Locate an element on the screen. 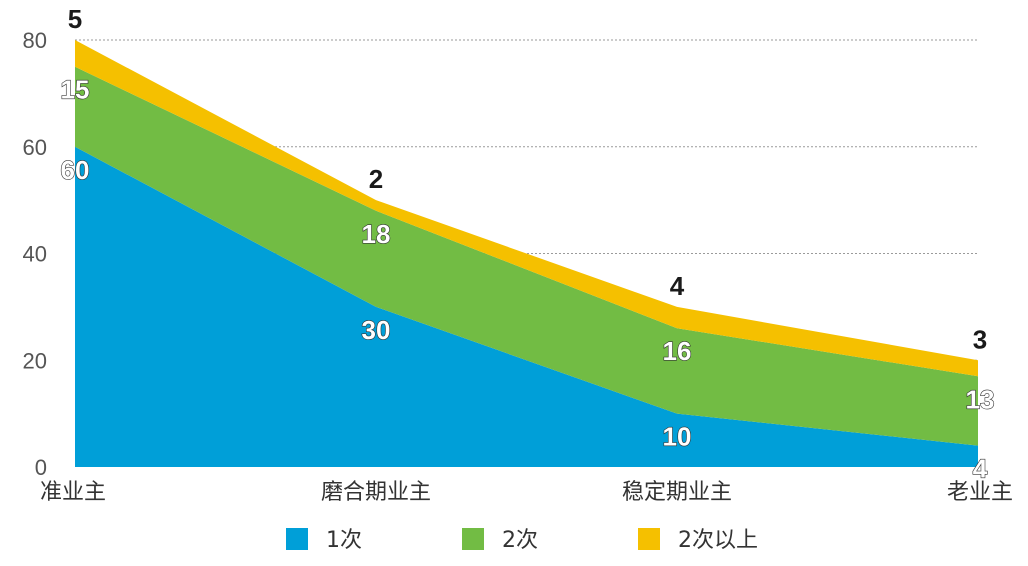 The image size is (1028, 566). data-label: 30 is located at coordinates (376, 330).